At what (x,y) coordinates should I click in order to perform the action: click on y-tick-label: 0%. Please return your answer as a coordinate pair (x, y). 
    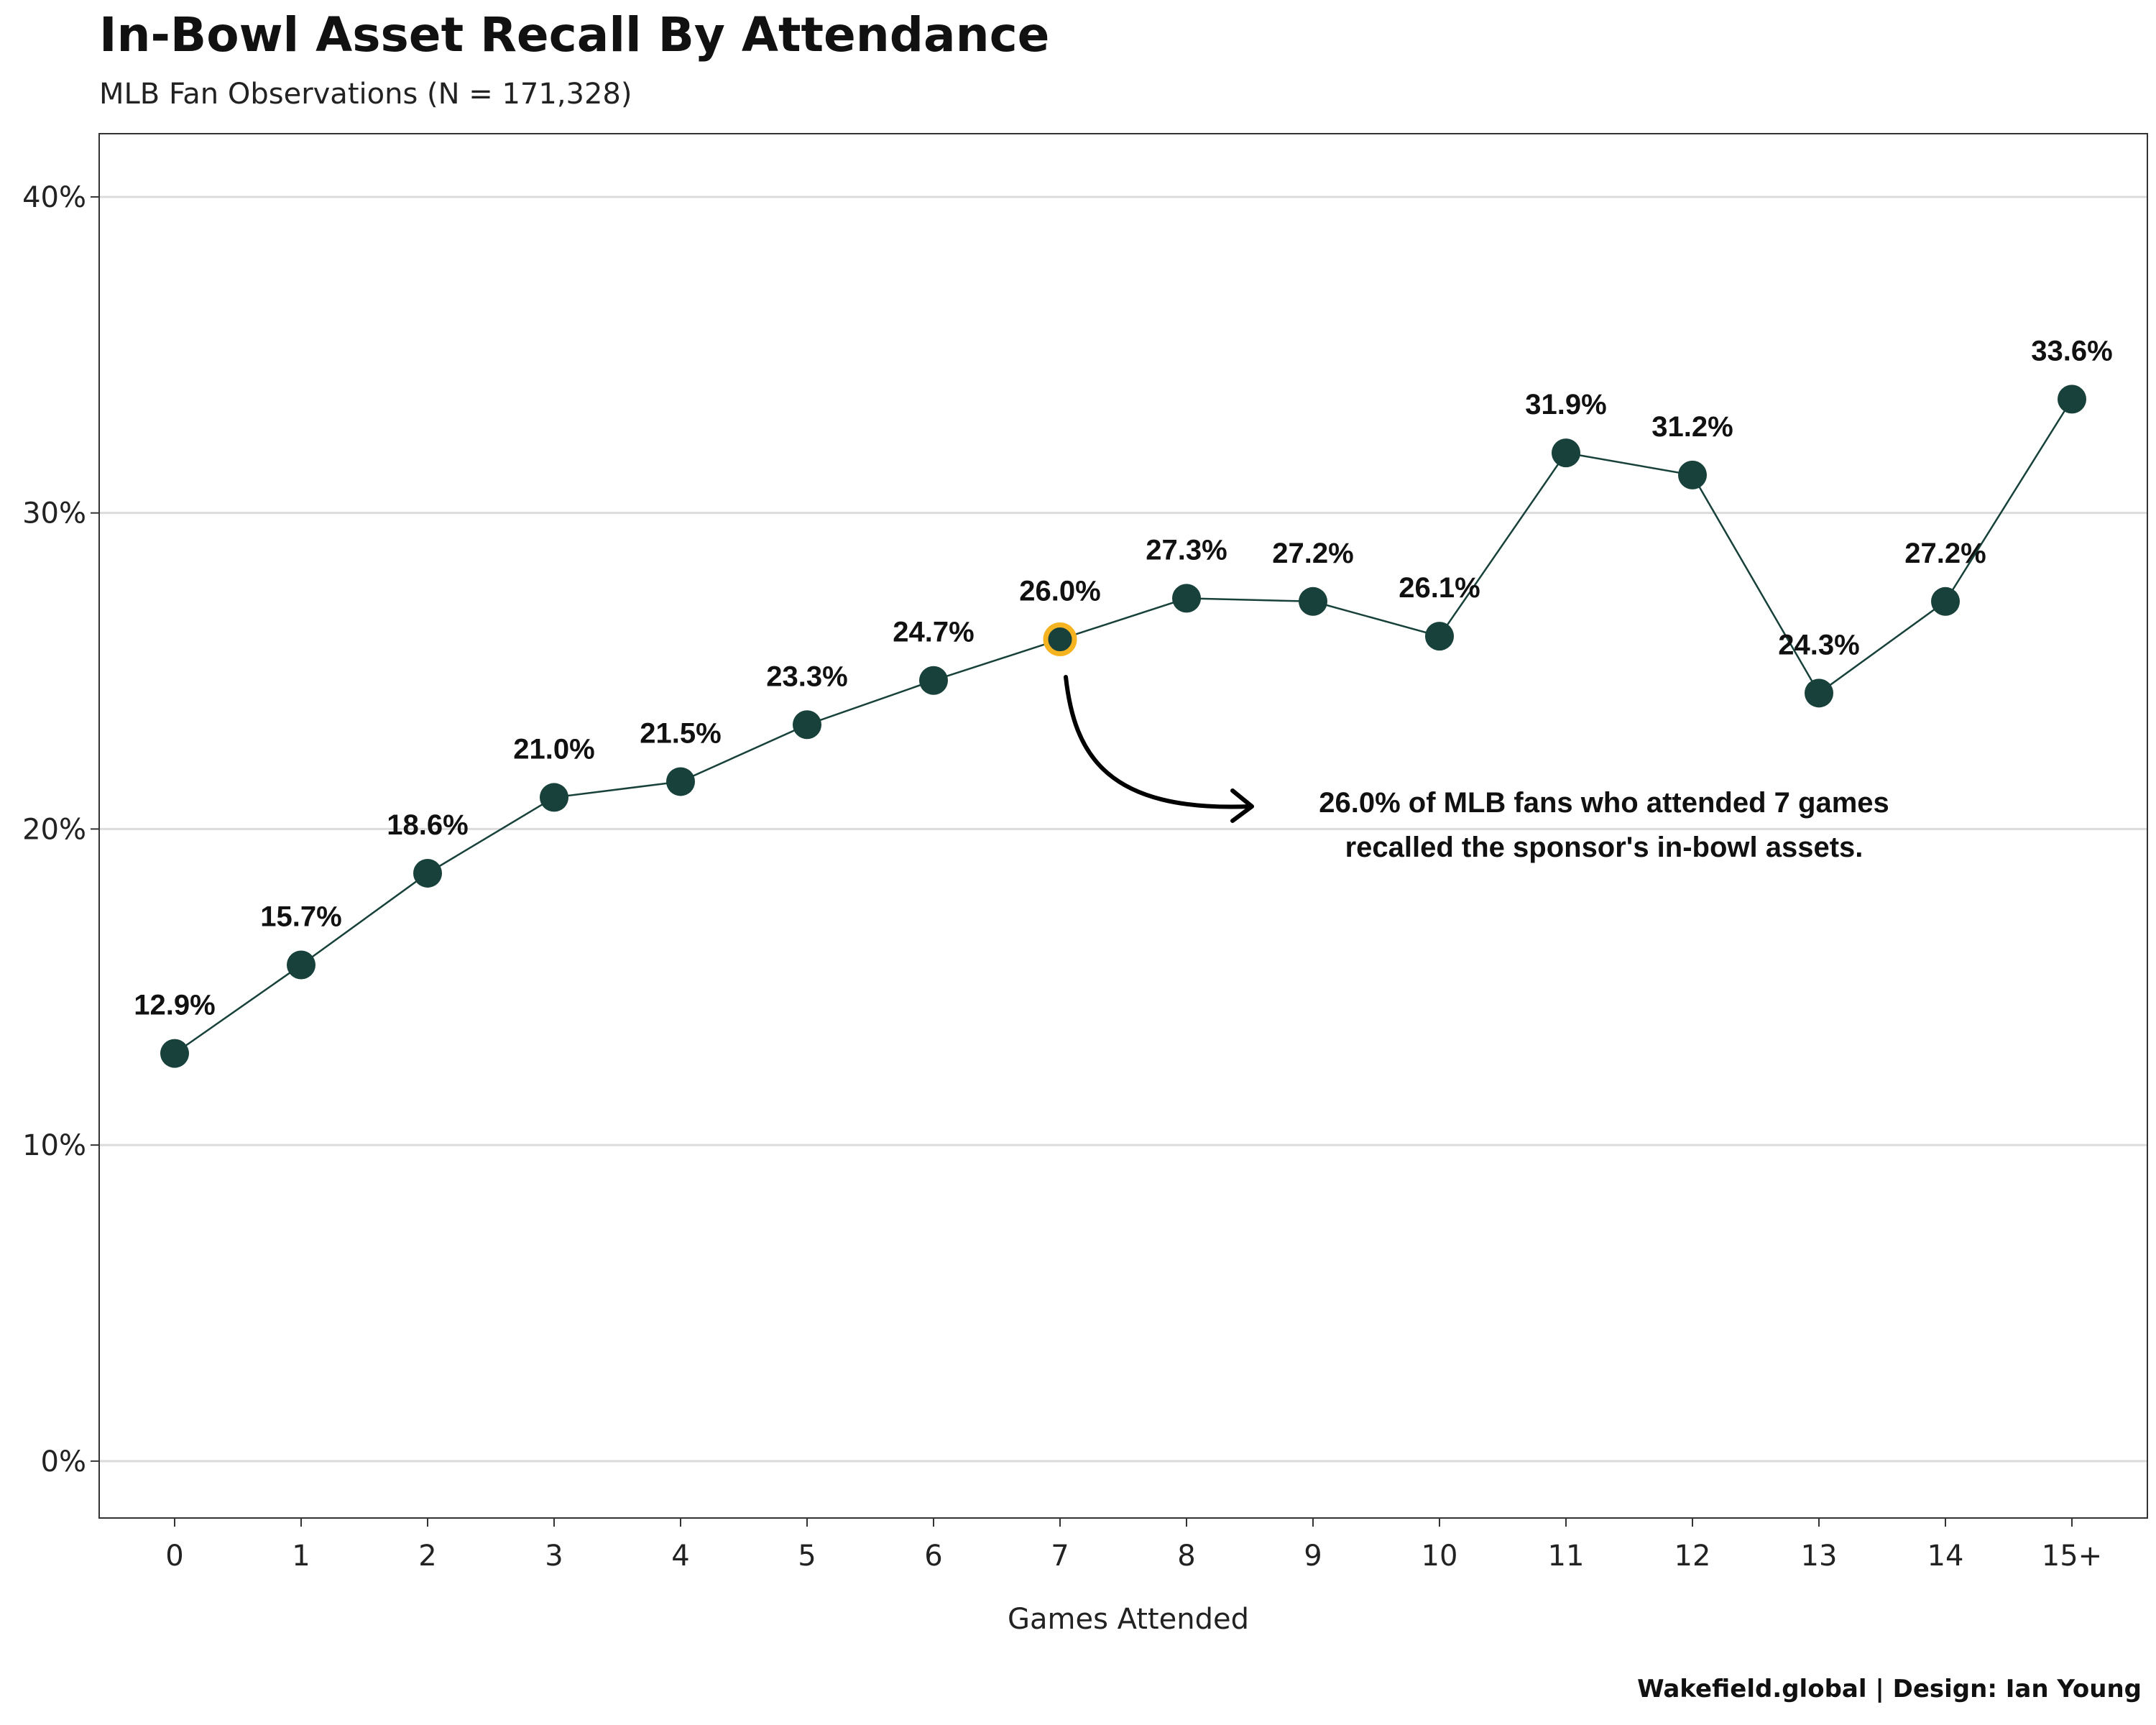
    Looking at the image, I should click on (64, 1461).